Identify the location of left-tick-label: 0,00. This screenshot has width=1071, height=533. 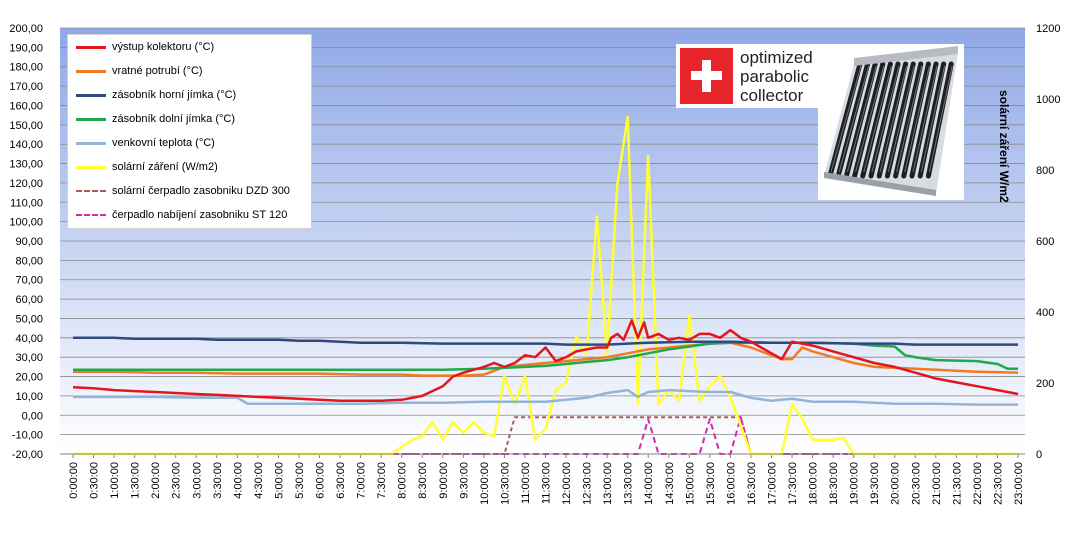
(32, 416).